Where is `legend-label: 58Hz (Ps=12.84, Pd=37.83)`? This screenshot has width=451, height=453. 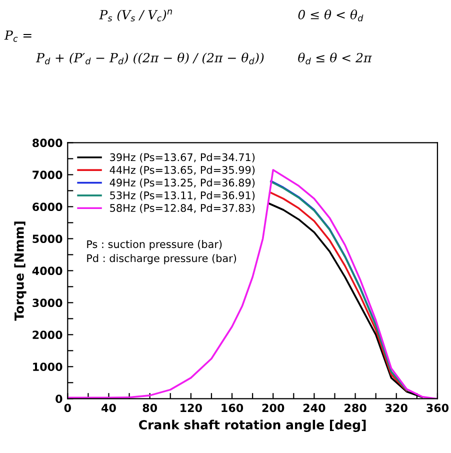 legend-label: 58Hz (Ps=12.84, Pd=37.83) is located at coordinates (182, 209).